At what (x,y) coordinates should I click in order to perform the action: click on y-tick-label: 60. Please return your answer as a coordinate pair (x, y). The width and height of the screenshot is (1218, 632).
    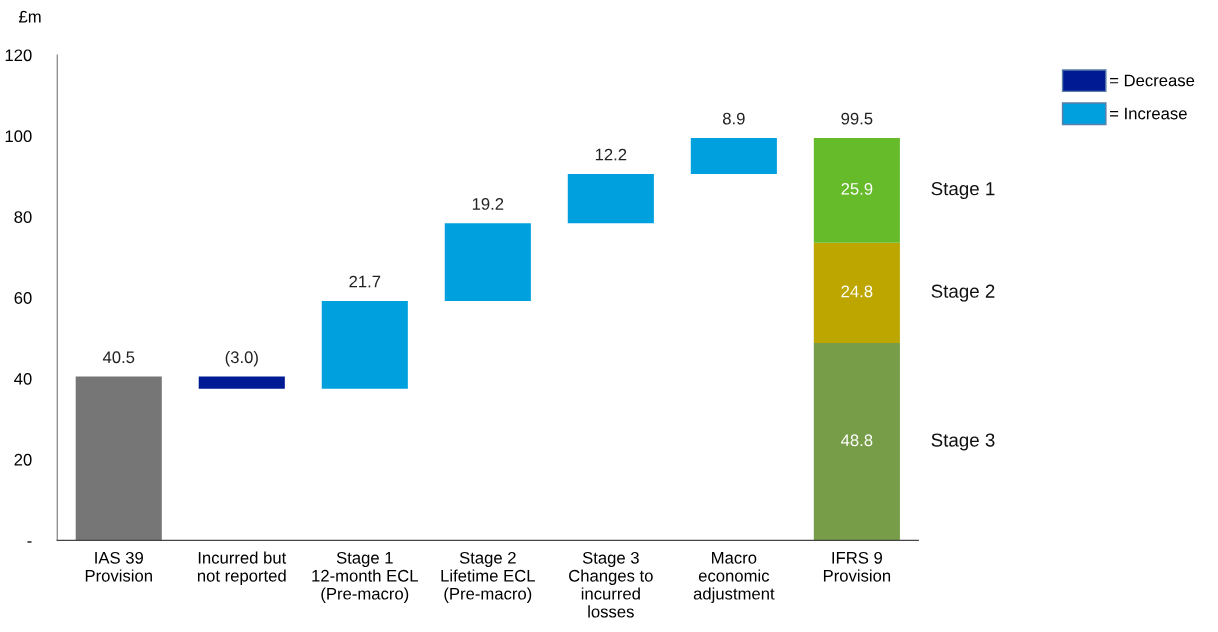
    Looking at the image, I should click on (23, 298).